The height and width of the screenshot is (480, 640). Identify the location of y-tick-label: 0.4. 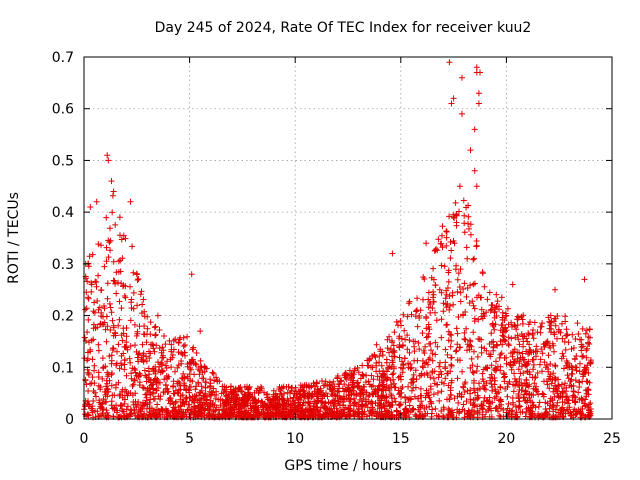
(63, 213).